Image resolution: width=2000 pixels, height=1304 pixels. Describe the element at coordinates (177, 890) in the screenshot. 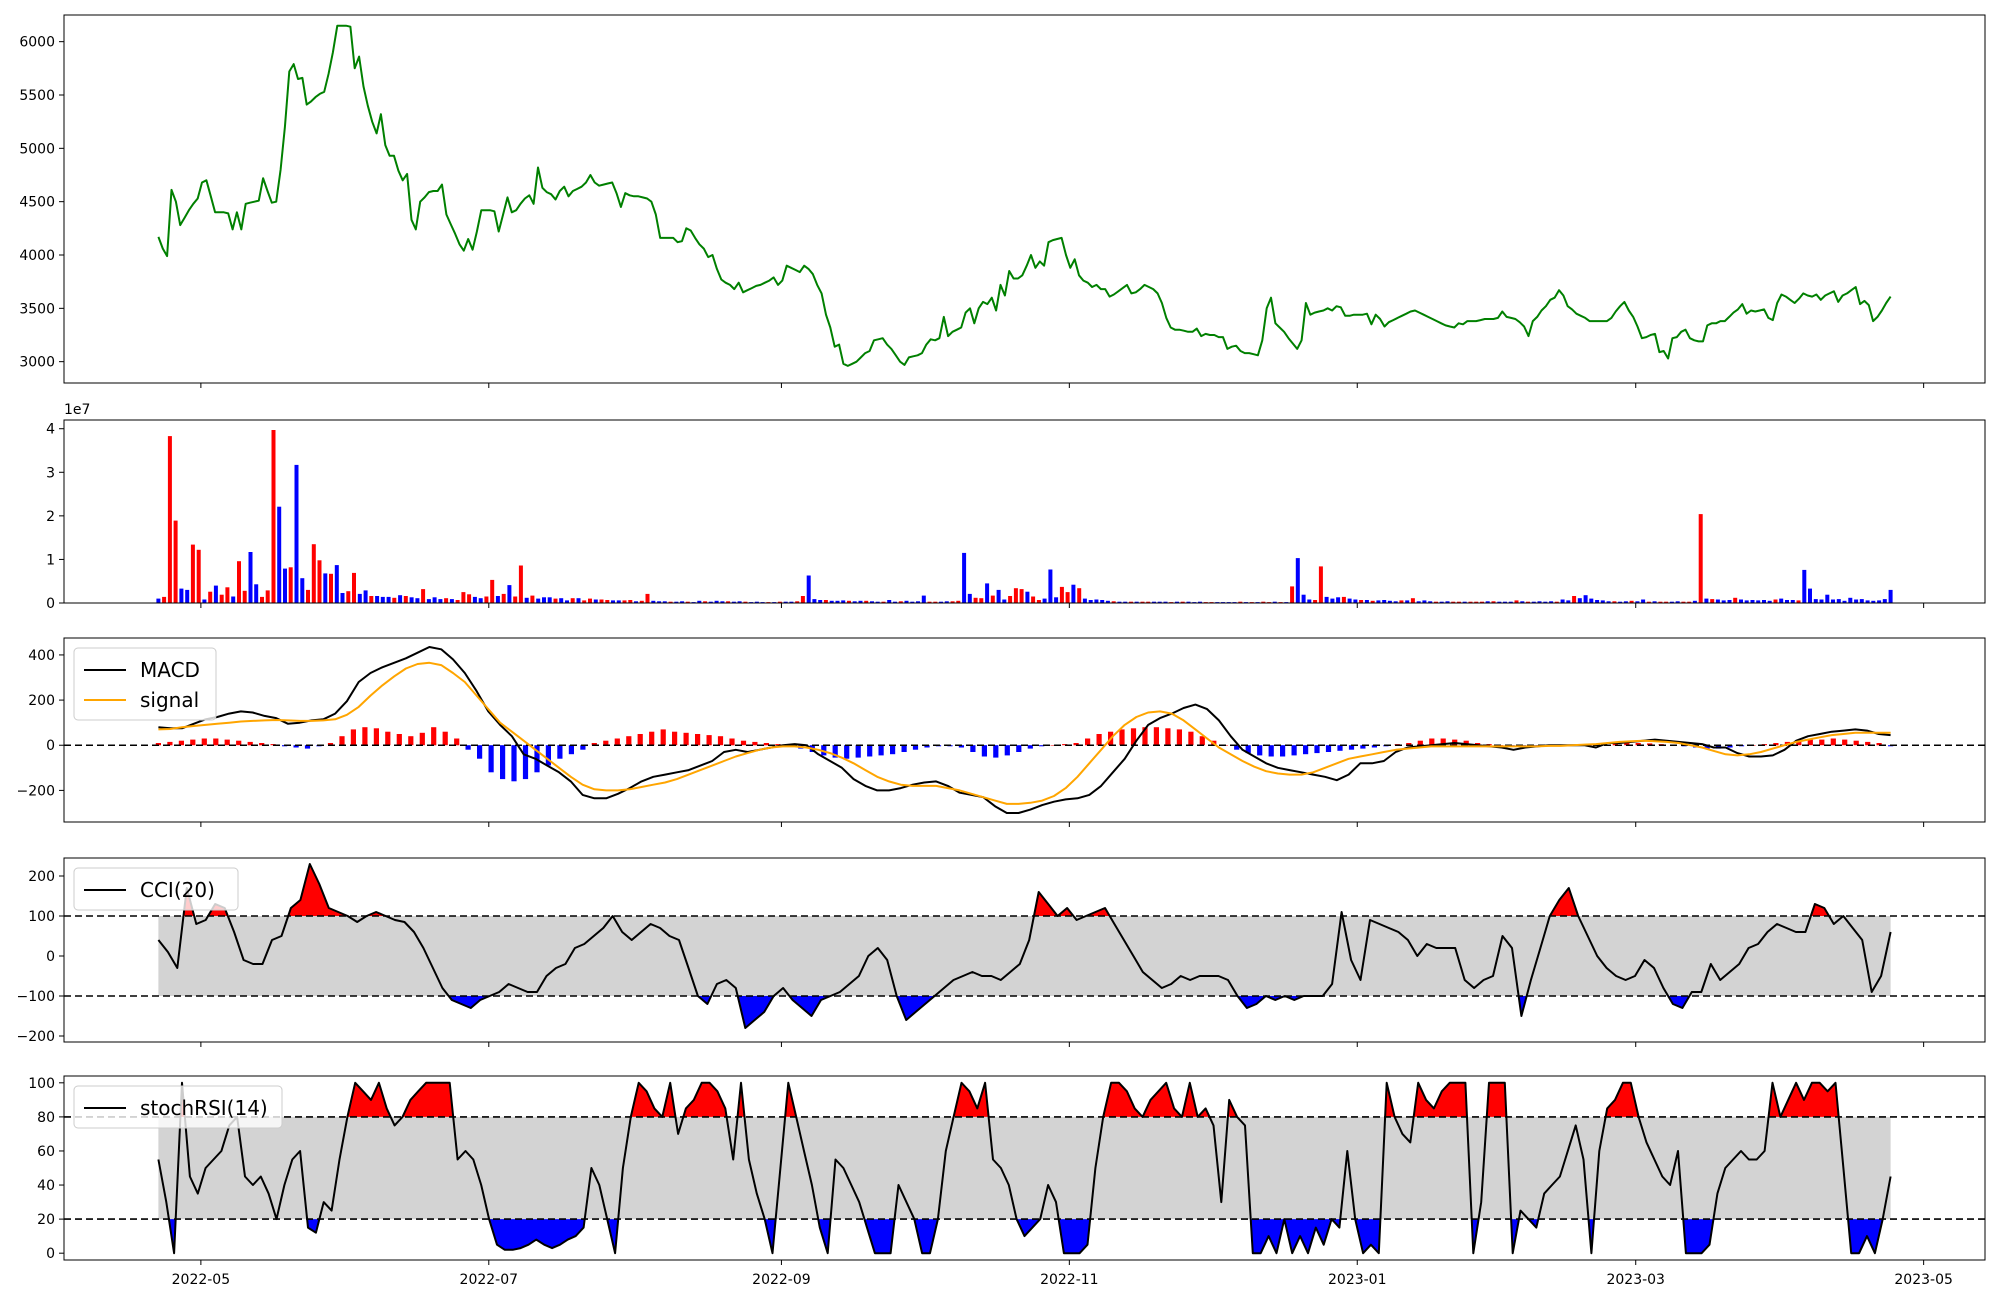

I see `legend-label: CCI(20)` at that location.